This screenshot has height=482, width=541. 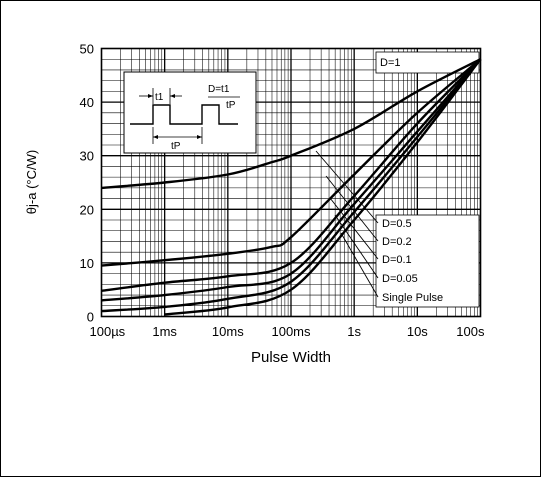 What do you see at coordinates (176, 146) in the screenshot?
I see `inset-tp-label: tP` at bounding box center [176, 146].